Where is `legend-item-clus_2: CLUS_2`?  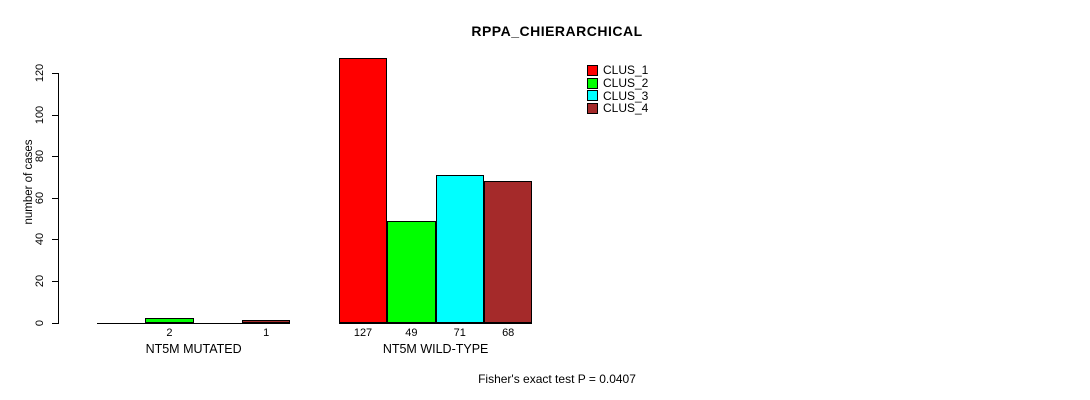 legend-item-clus_2: CLUS_2 is located at coordinates (617, 83).